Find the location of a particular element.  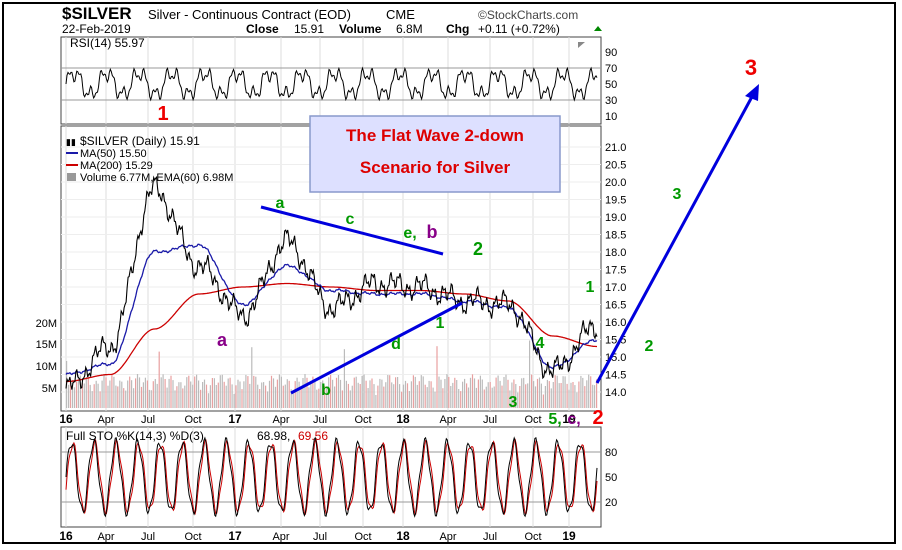

chg-value: +0.11 (+0.72%) is located at coordinates (519, 29).